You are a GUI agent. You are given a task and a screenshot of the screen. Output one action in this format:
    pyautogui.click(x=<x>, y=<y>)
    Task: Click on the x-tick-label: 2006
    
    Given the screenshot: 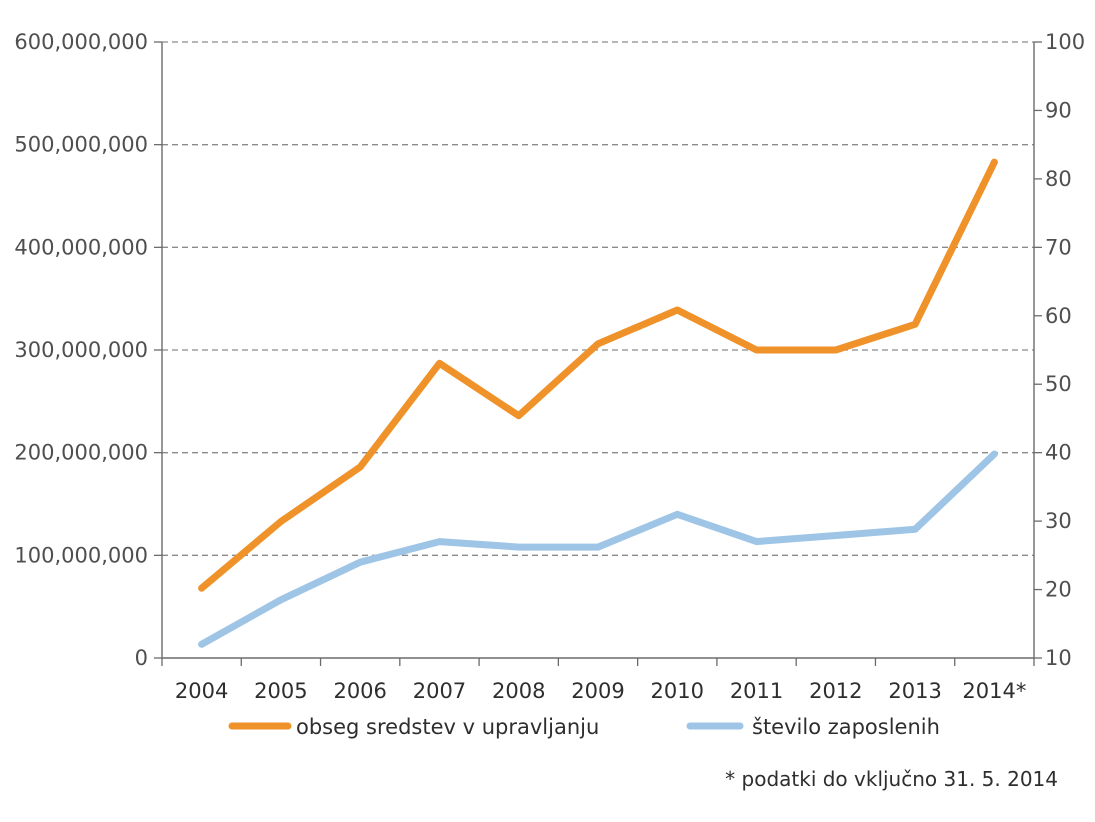 What is the action you would take?
    pyautogui.click(x=359, y=691)
    